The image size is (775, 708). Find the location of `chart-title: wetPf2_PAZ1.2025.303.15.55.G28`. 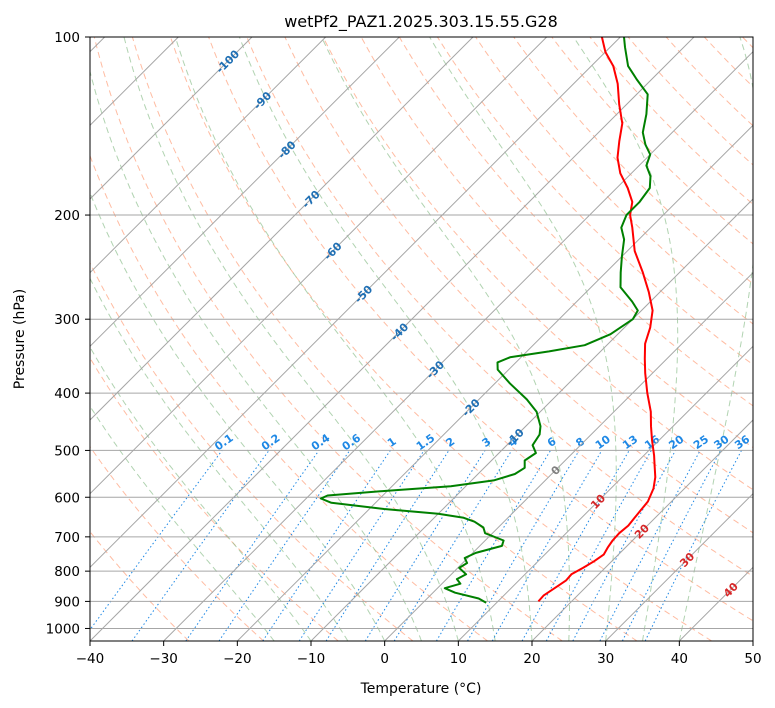

chart-title: wetPf2_PAZ1.2025.303.15.55.G28 is located at coordinates (421, 22).